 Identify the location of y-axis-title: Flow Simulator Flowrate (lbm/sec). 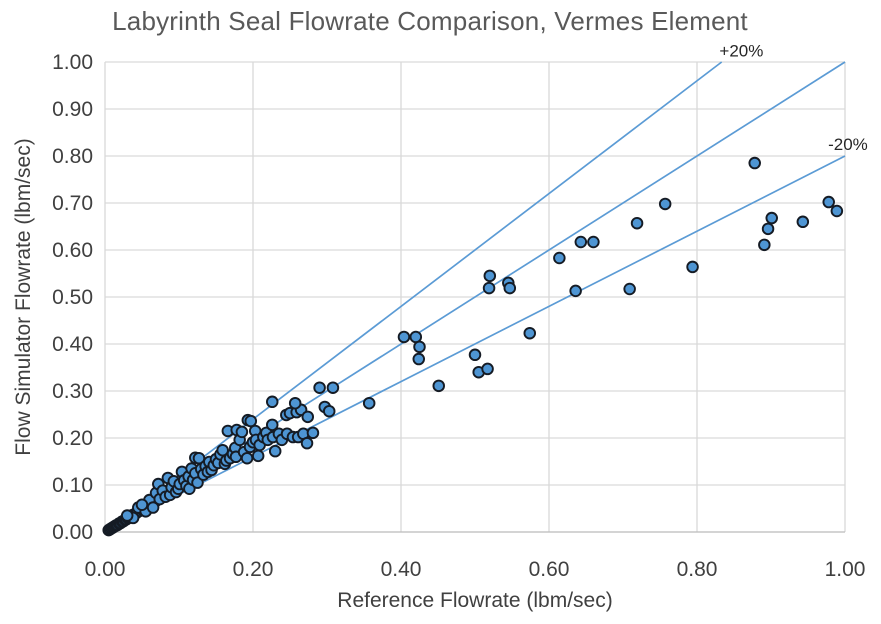
(23, 297).